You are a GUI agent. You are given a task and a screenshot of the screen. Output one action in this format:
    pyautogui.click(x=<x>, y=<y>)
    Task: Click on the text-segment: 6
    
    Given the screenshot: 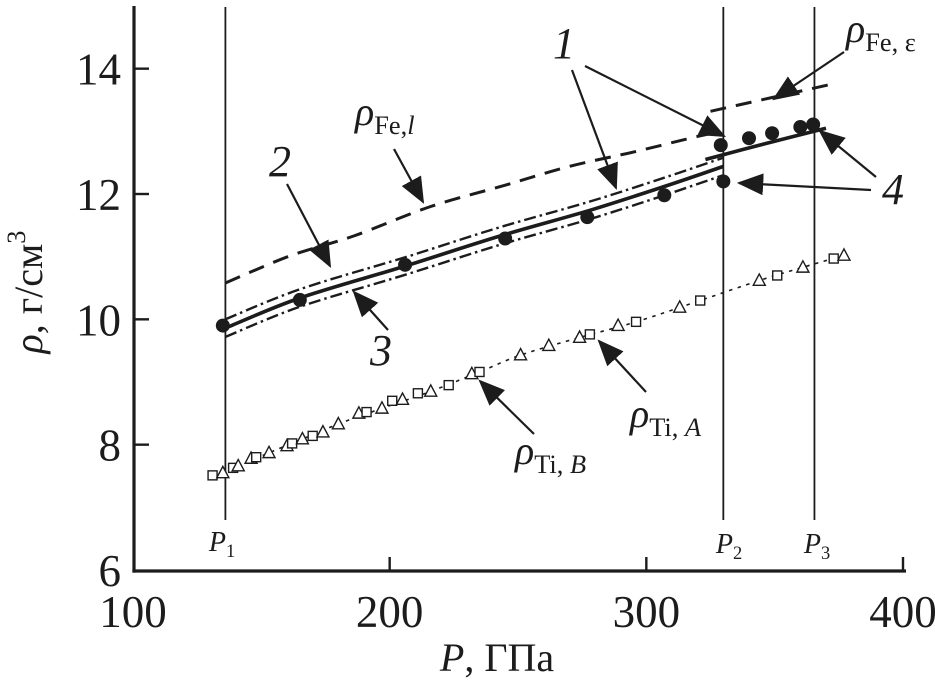 What is the action you would take?
    pyautogui.click(x=110, y=571)
    